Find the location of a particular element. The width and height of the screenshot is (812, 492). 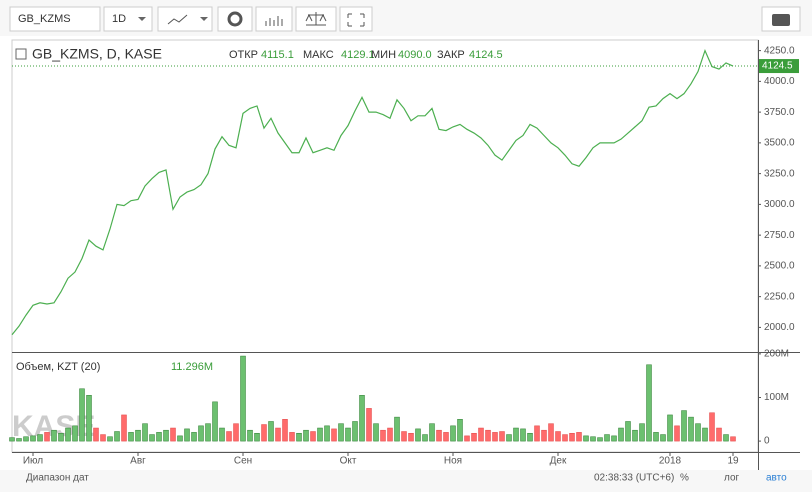

last-price-label: 4124.5 is located at coordinates (777, 66).